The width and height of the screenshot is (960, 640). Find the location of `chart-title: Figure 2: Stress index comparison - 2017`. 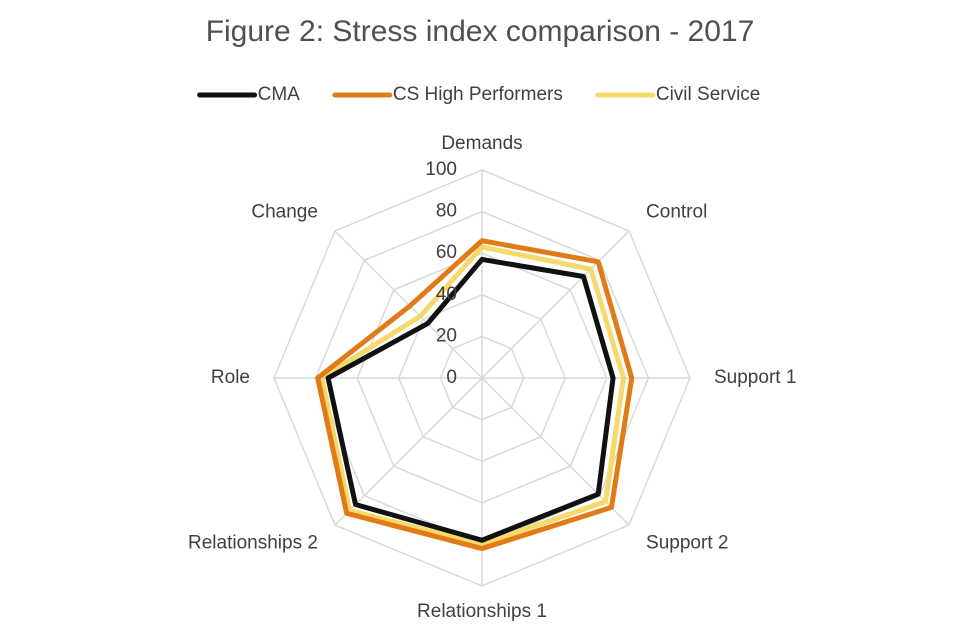

chart-title: Figure 2: Stress index comparison - 2017 is located at coordinates (480, 31).